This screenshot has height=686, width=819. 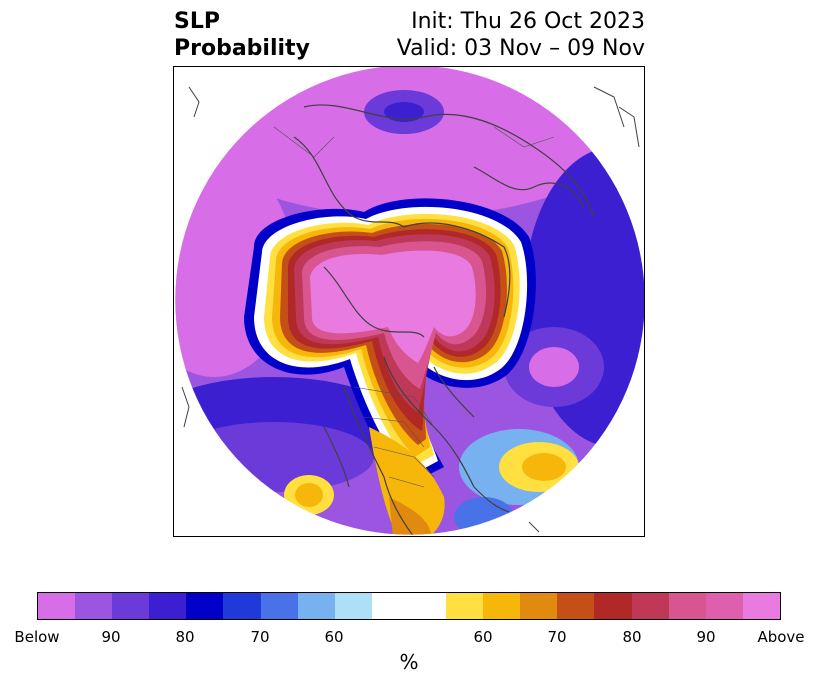 I want to click on init-date: Init: Thu 26 Oct 2023, so click(x=528, y=21).